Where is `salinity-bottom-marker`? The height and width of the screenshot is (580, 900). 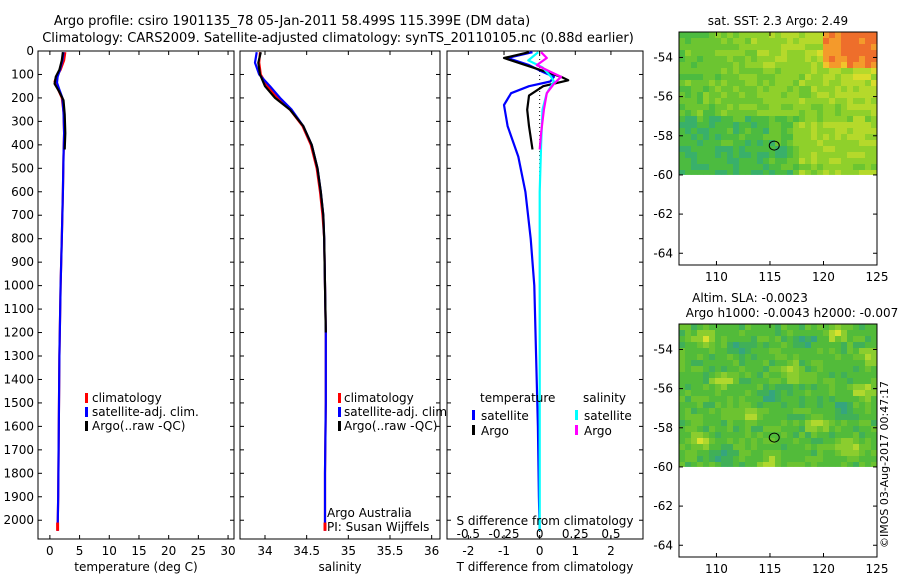
salinity-bottom-marker is located at coordinates (325, 526).